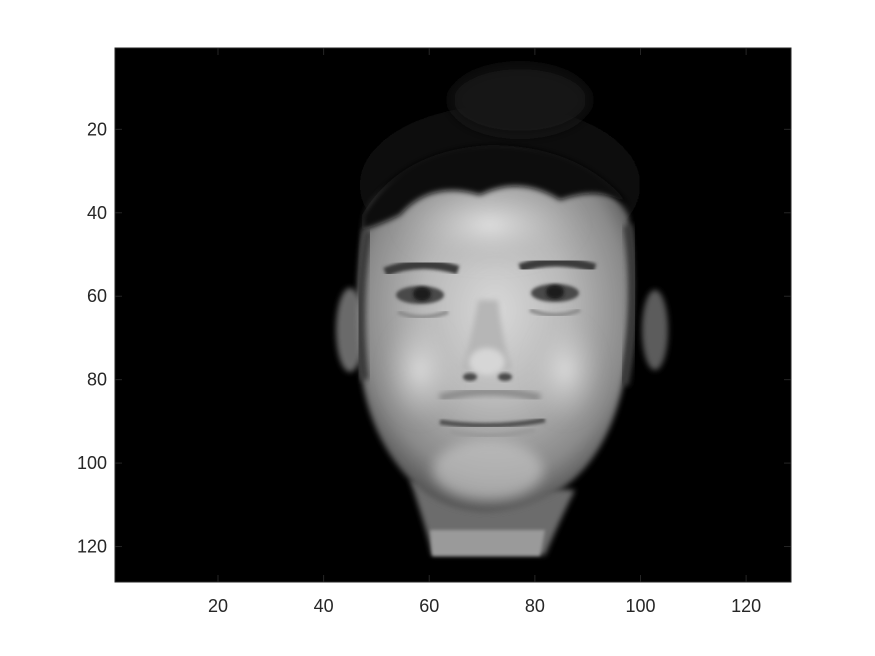  I want to click on mouth, so click(492, 423).